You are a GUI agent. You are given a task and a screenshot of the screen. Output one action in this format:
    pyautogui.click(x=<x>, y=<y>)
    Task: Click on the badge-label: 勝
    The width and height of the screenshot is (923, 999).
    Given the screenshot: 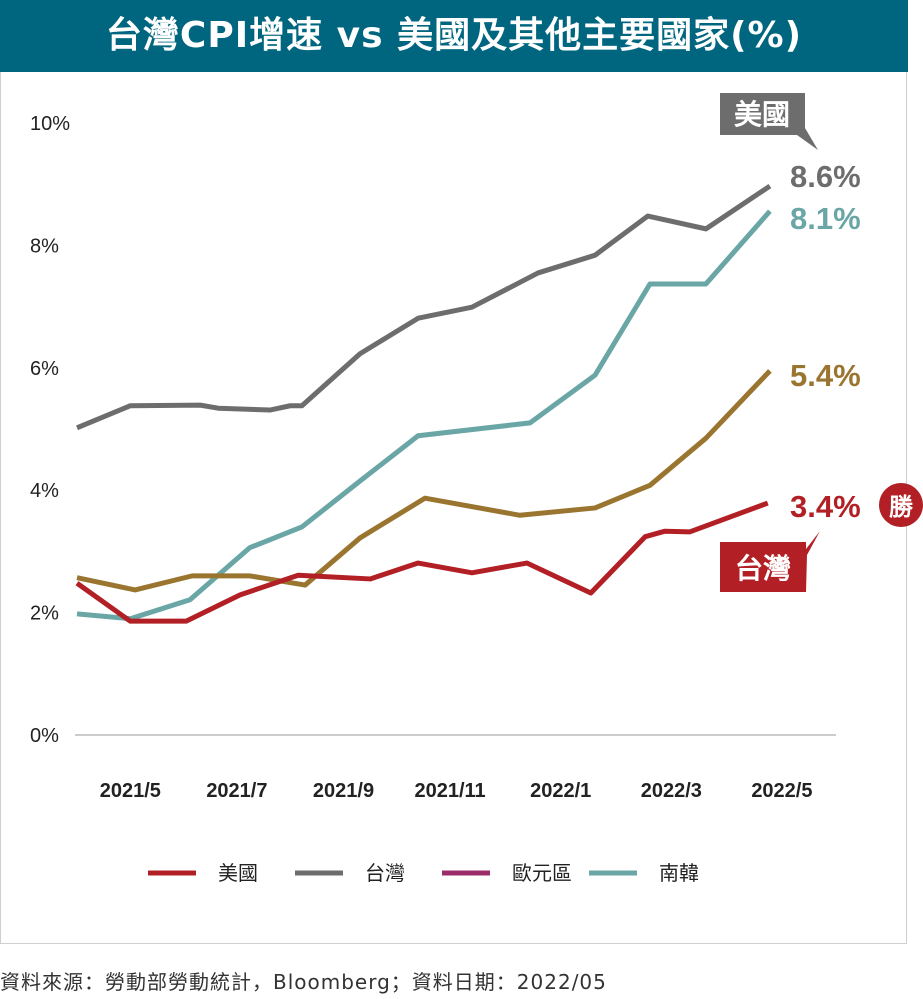 What is the action you would take?
    pyautogui.click(x=901, y=507)
    